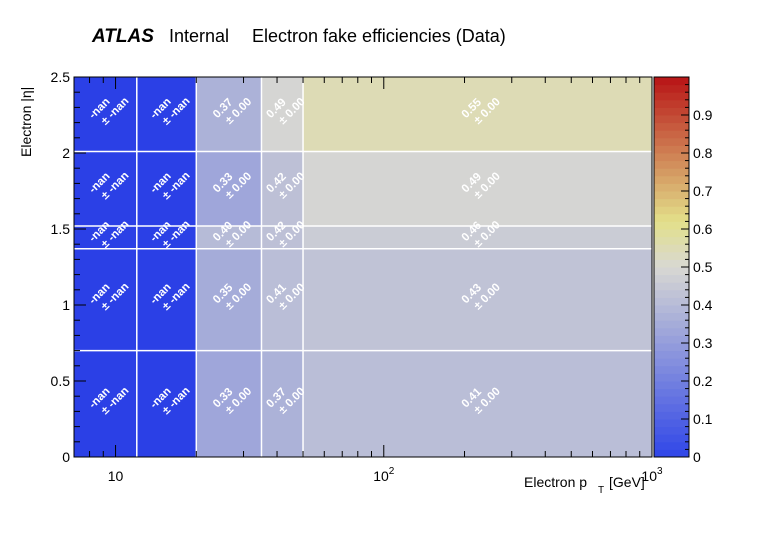 This screenshot has width=766, height=537. Describe the element at coordinates (703, 305) in the screenshot. I see `z-tick-label: 0.4` at that location.